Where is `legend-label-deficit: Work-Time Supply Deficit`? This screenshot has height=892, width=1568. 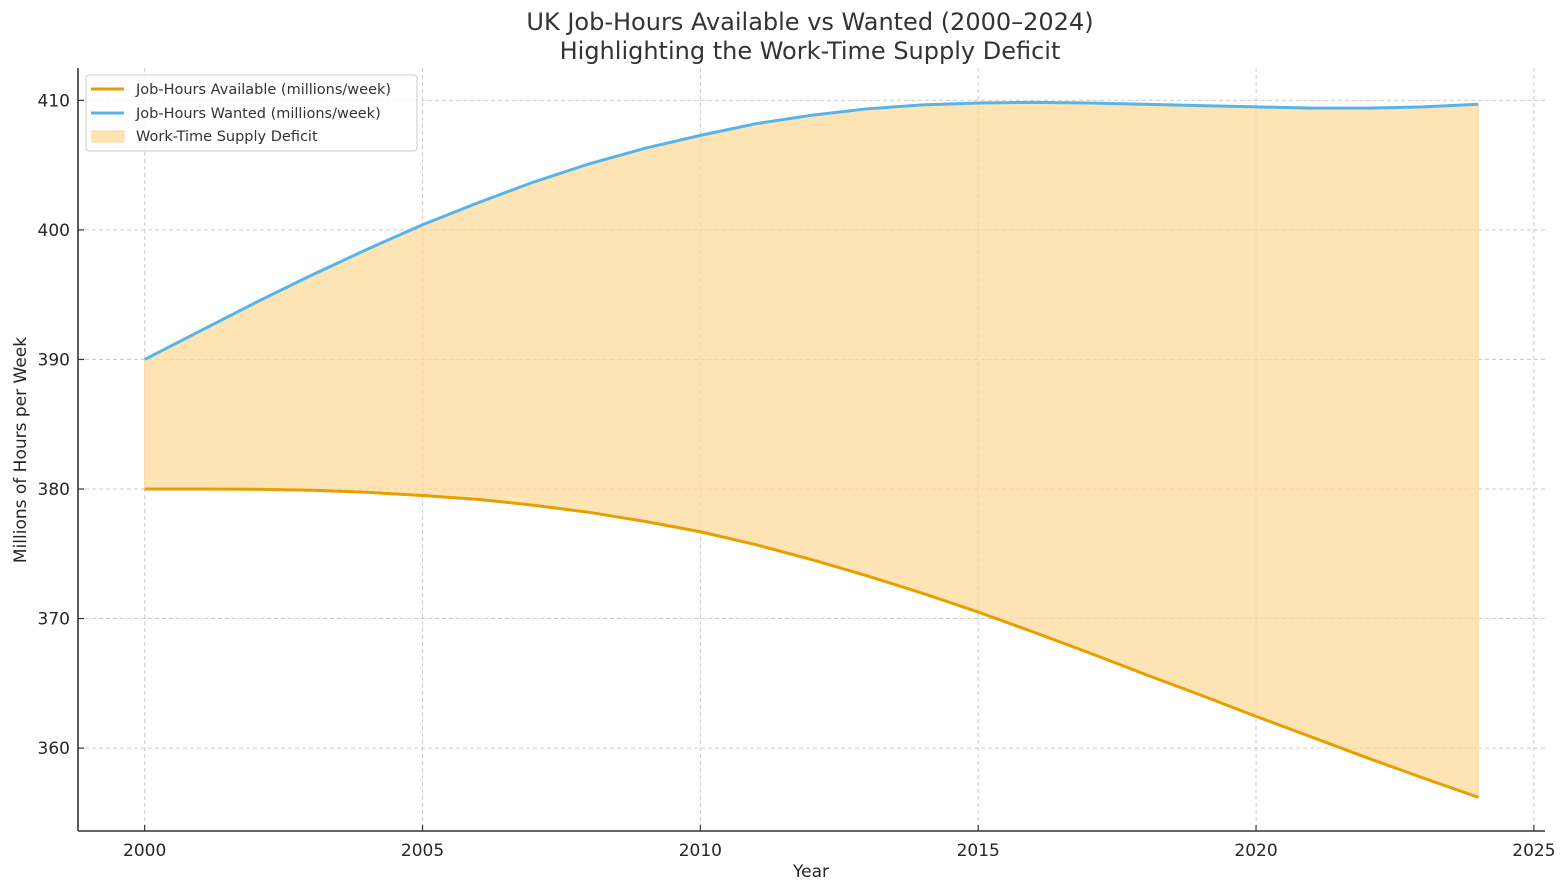 legend-label-deficit: Work-Time Supply Deficit is located at coordinates (227, 137).